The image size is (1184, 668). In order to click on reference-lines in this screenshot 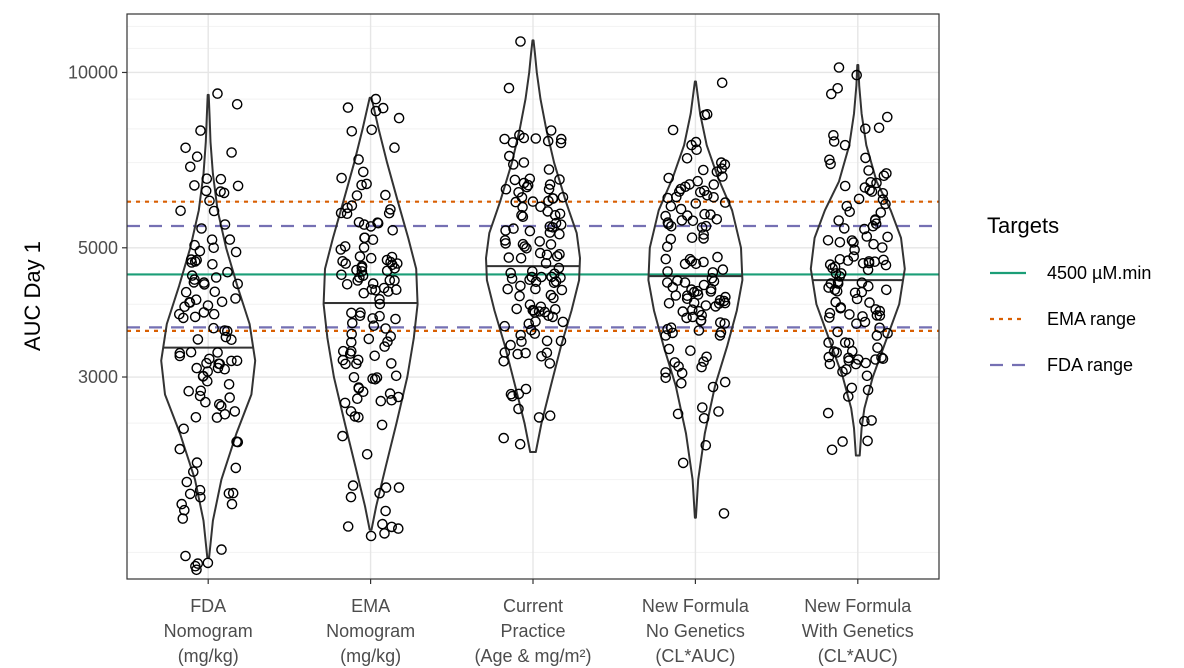, I will do `click(533, 266)`.